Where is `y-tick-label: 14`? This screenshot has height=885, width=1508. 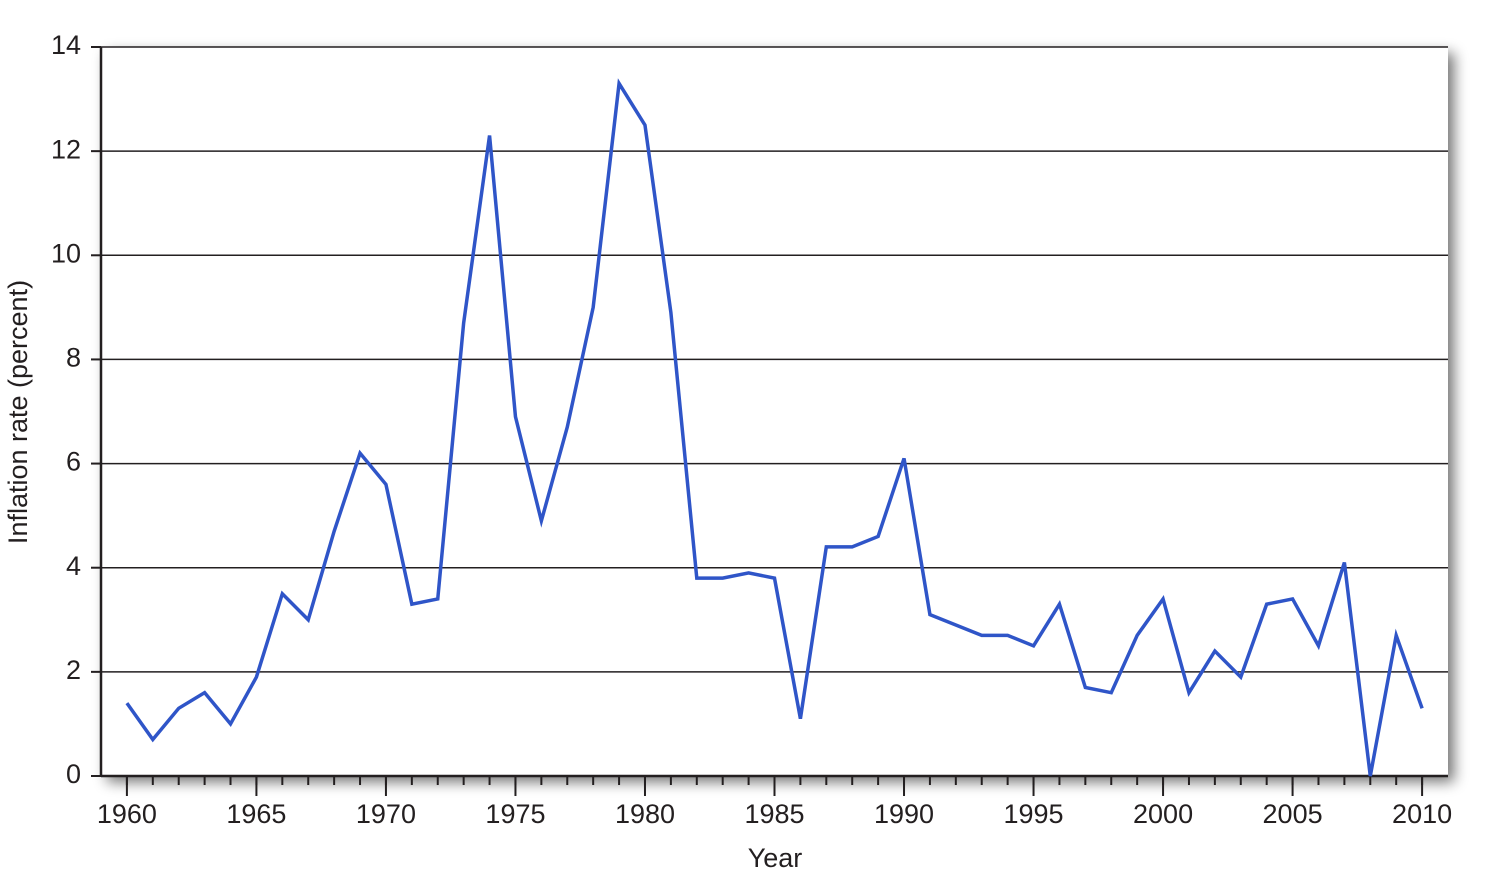 y-tick-label: 14 is located at coordinates (66, 45).